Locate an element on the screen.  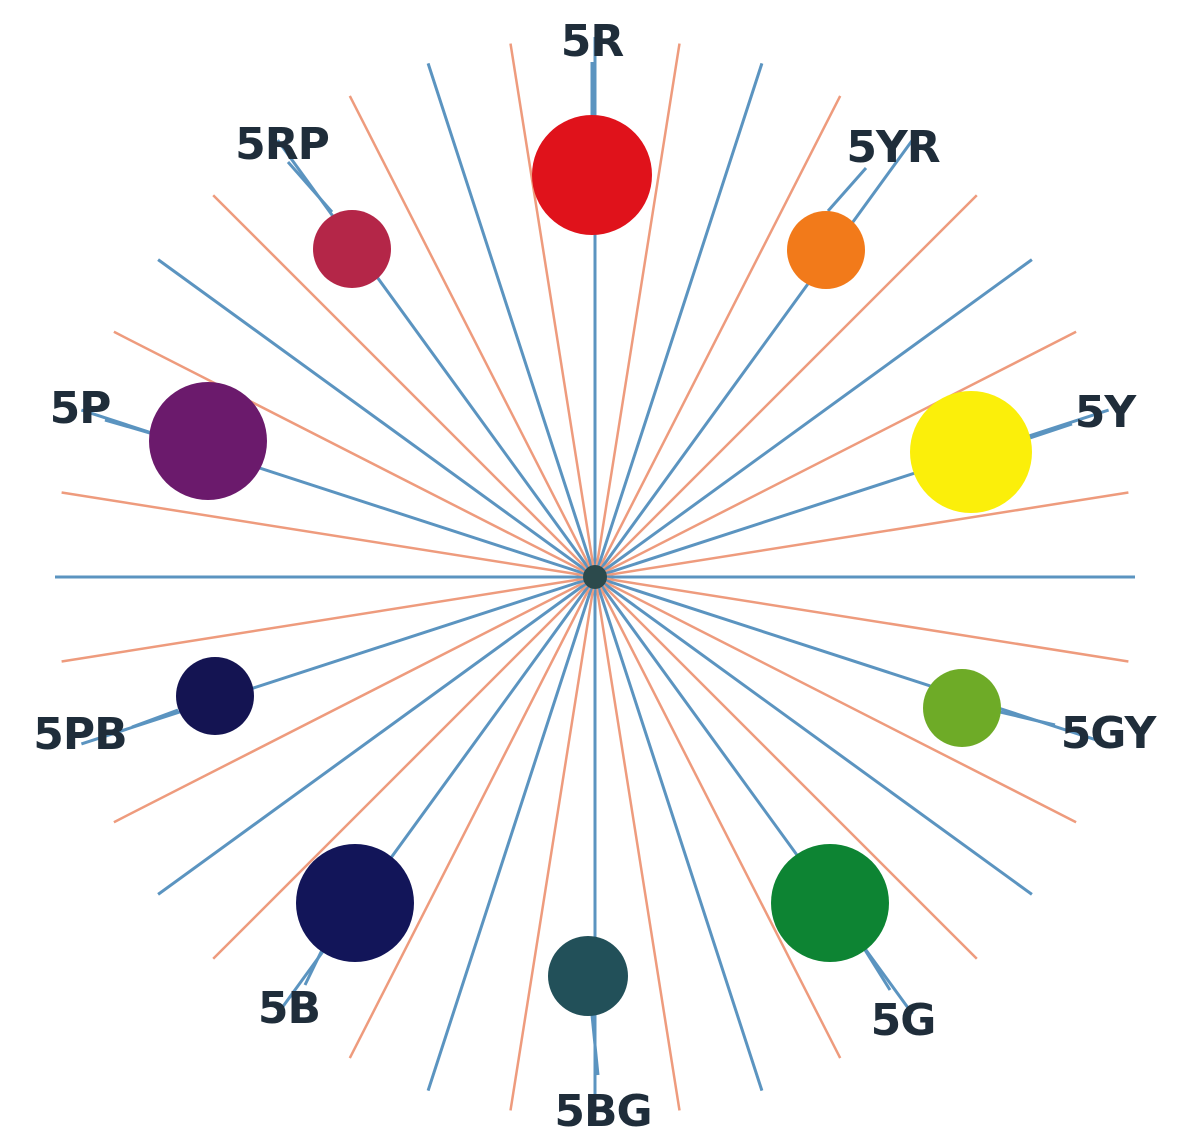
center-point is located at coordinates (595, 577).